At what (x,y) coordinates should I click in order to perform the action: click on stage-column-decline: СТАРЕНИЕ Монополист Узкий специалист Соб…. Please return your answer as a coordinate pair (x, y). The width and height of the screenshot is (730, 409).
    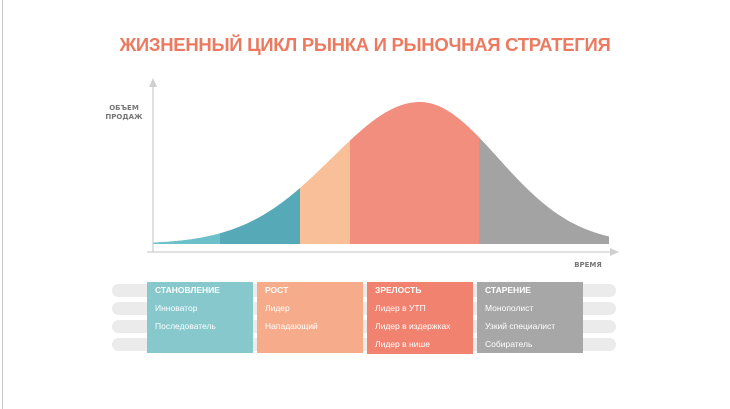
    Looking at the image, I should click on (530, 317).